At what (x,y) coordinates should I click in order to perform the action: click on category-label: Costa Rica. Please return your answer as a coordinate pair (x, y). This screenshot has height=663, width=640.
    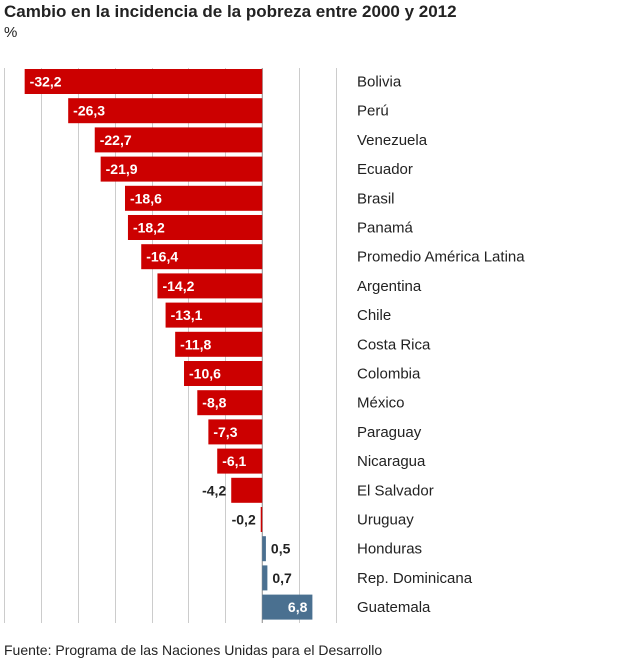
    Looking at the image, I should click on (394, 344).